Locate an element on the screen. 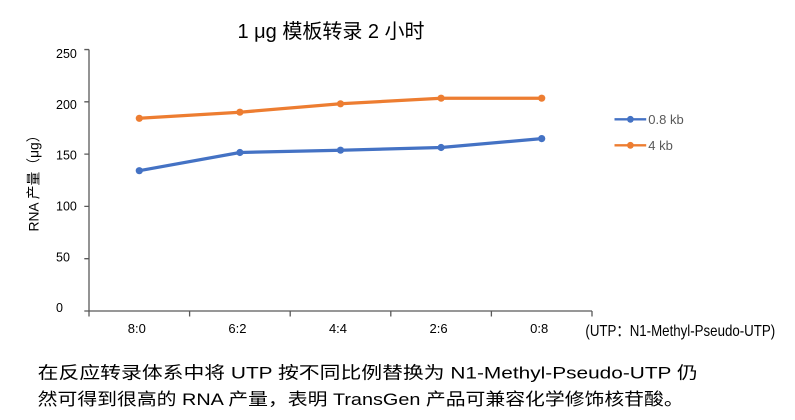 The width and height of the screenshot is (795, 420). svg-text: RNA 产量（μg） is located at coordinates (34, 180).